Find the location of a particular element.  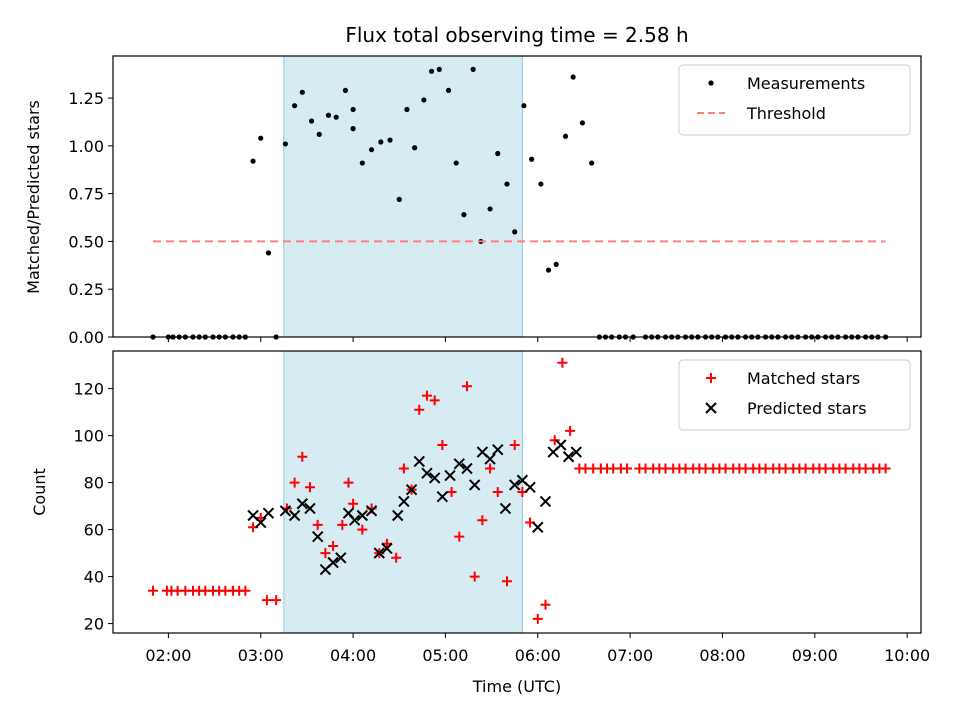

top-legend-label: Threshold is located at coordinates (786, 113).